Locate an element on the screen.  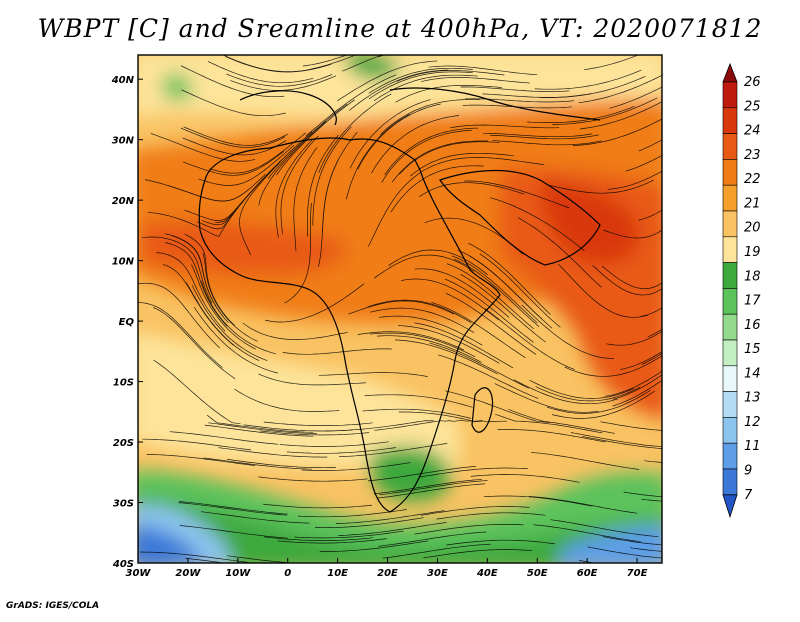
latitude-axis: 40N 30N 20N 10N EQ 10S 20S 30S 40S is located at coordinates (127, 322).